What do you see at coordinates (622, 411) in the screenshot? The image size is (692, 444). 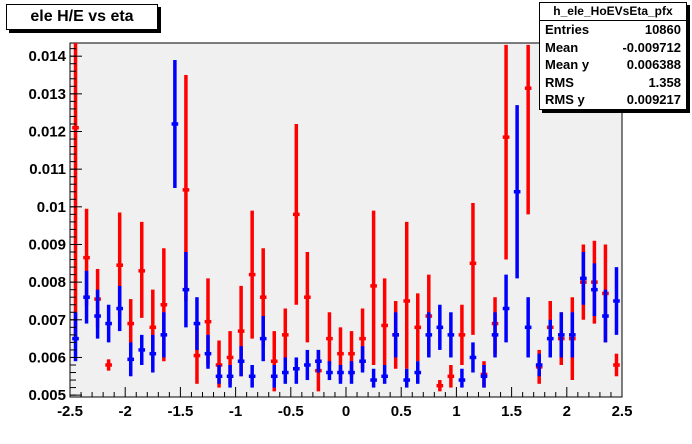 I see `x-tick-label: 2.5` at bounding box center [622, 411].